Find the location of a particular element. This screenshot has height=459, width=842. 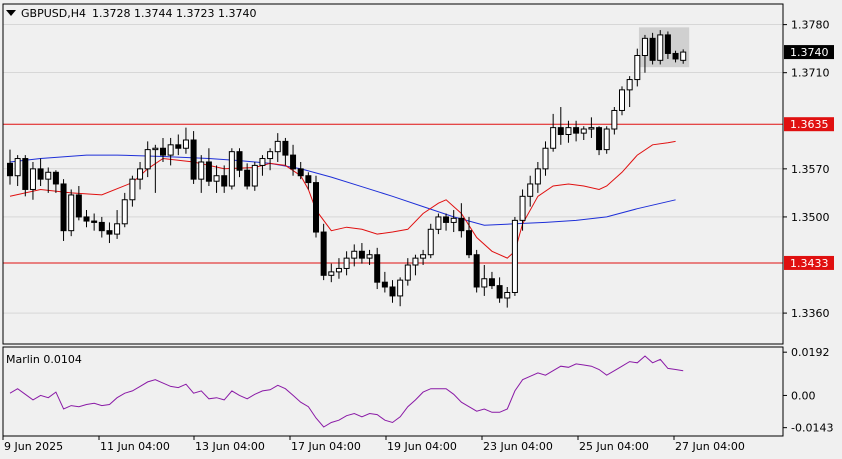

ohlc-values: 1.3728 1.3744 1.3723 1.3740 is located at coordinates (174, 13).